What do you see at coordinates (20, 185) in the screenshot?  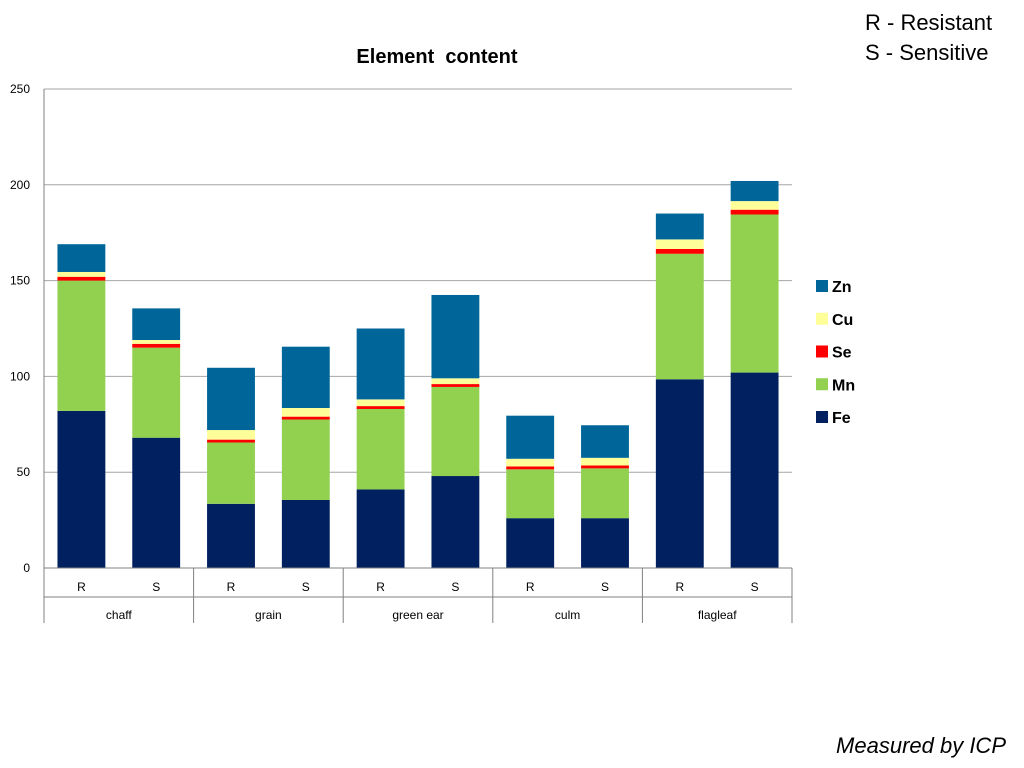 I see `y-tick-label: 200` at bounding box center [20, 185].